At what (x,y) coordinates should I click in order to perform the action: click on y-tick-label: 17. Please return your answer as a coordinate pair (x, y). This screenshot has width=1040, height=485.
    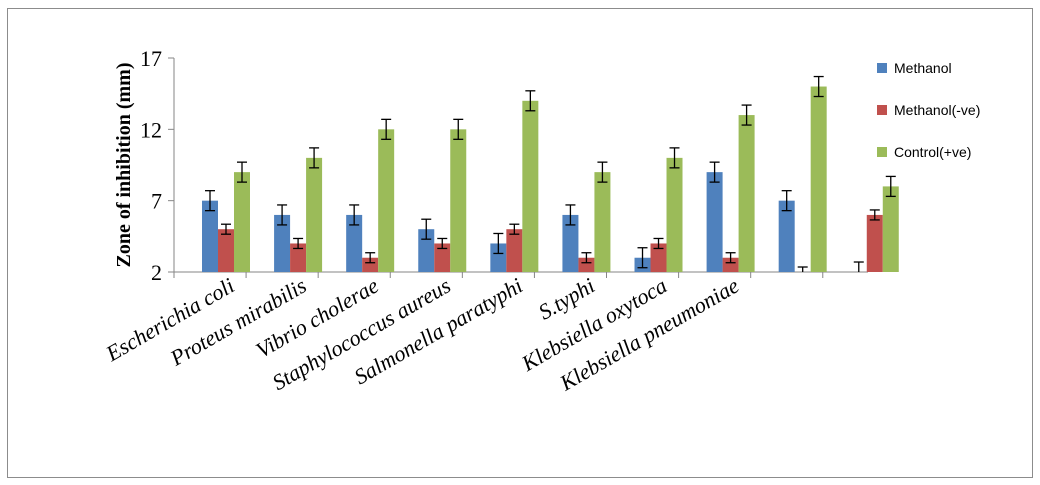
    Looking at the image, I should click on (151, 58).